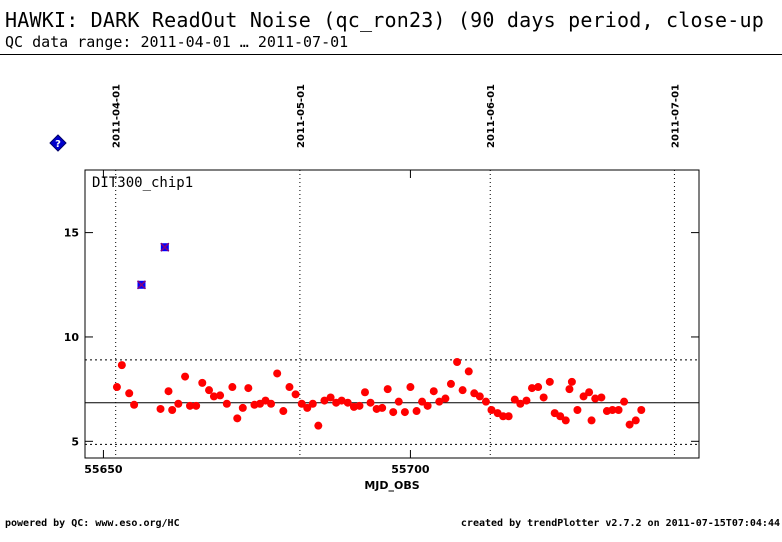 Image resolution: width=782 pixels, height=542 pixels. Describe the element at coordinates (103, 469) in the screenshot. I see `x-tick-label: 55650` at that location.